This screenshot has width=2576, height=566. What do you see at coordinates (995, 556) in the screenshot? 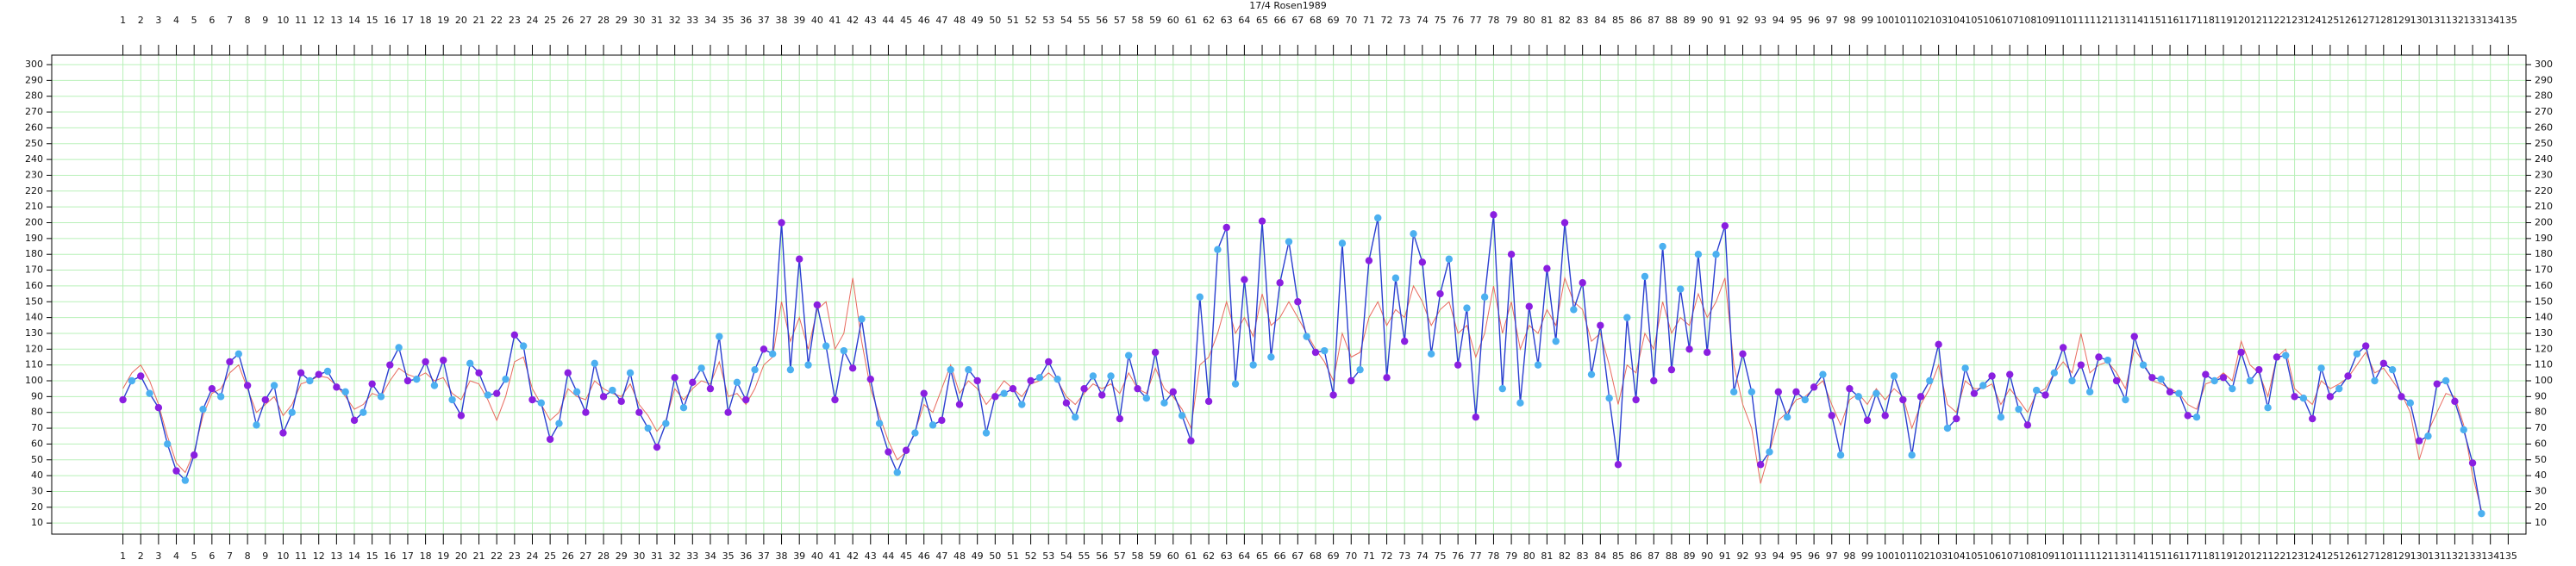
I see `x-tick-label: 50` at bounding box center [995, 556].